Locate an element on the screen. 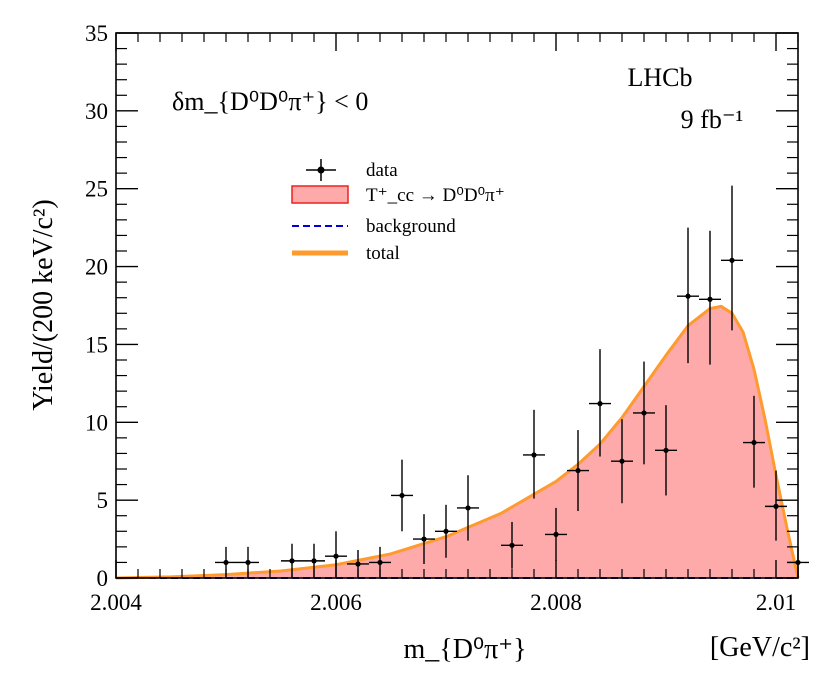  x-tick-label: 2.006 is located at coordinates (336, 602).